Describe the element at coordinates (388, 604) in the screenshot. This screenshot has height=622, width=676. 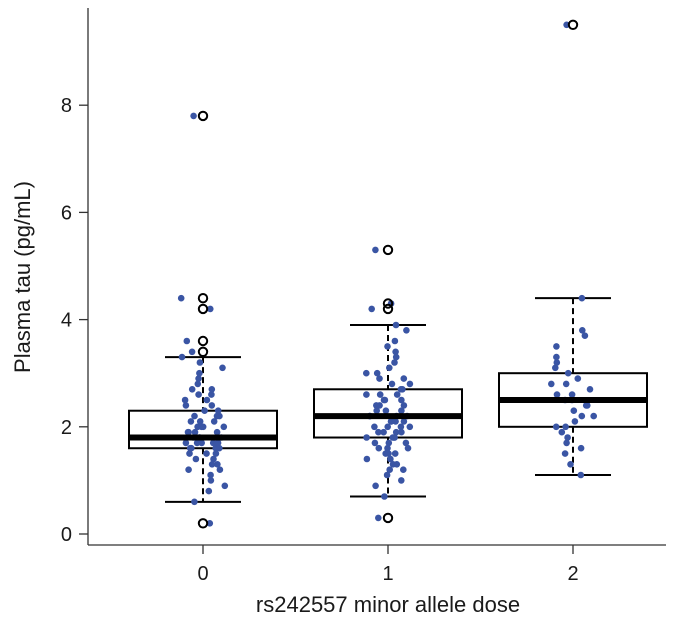
I see `x-axis-title: rs242557 minor allele dose` at that location.